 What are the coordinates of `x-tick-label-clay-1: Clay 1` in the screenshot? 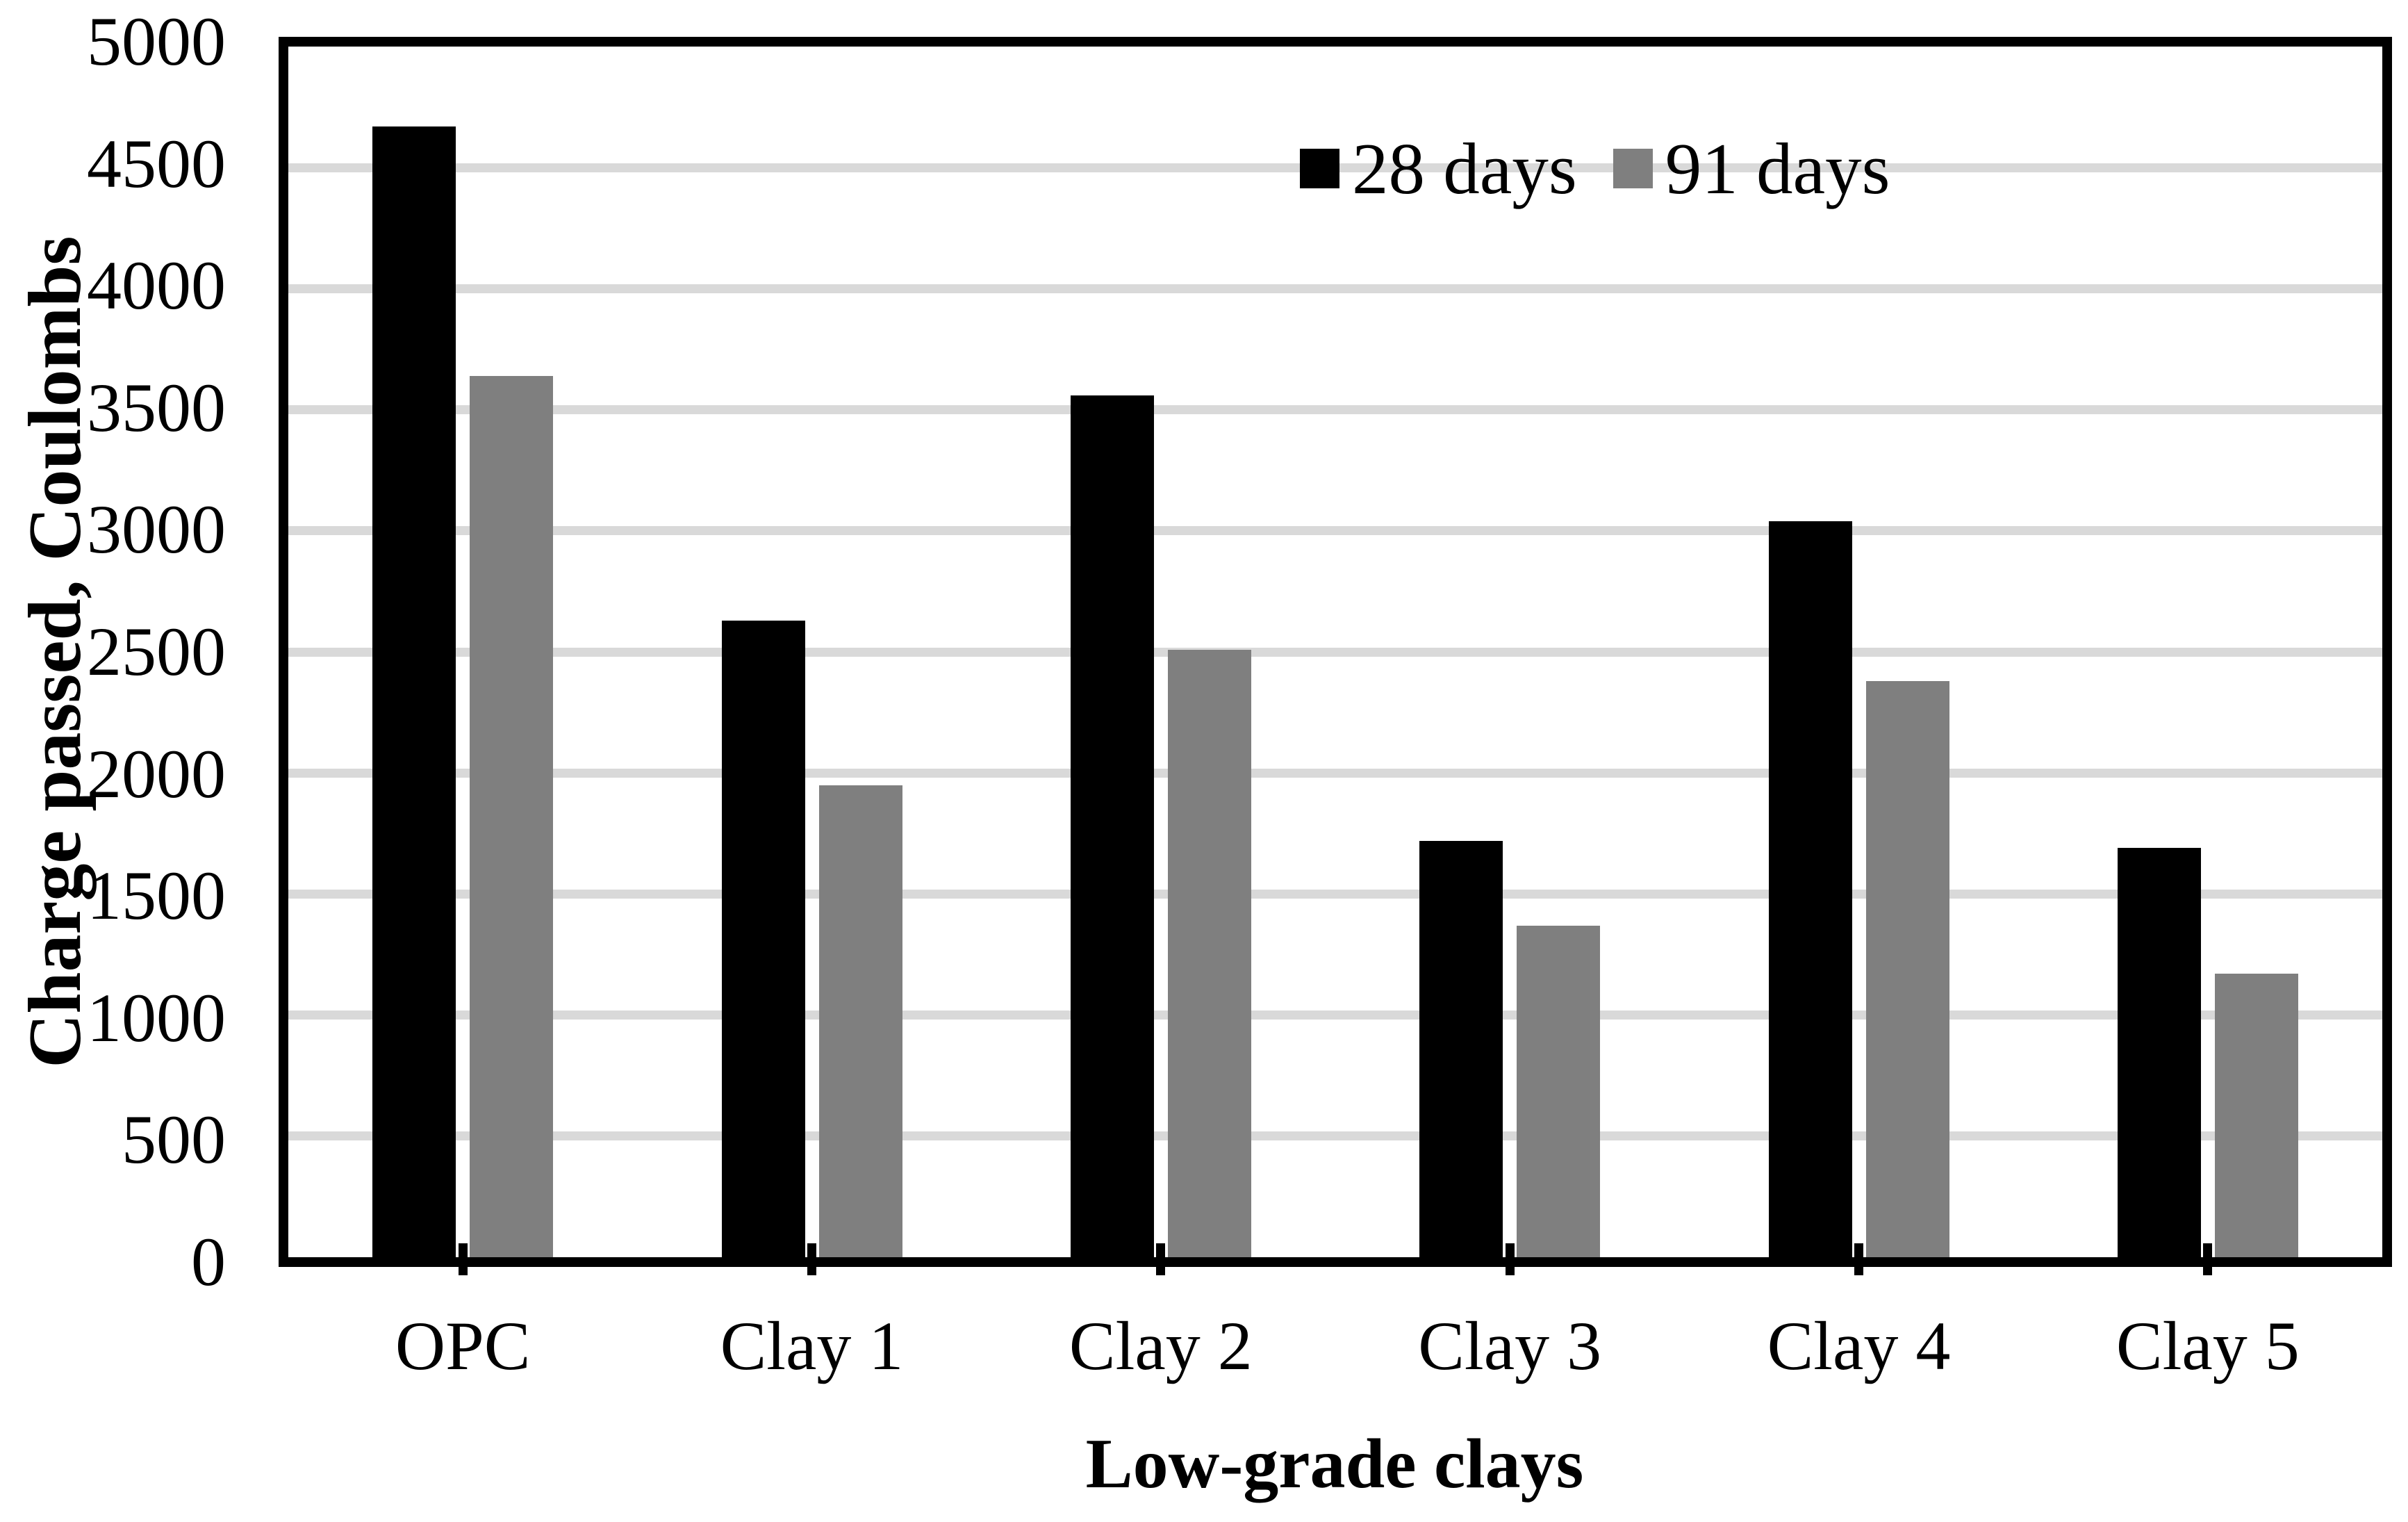 It's located at (812, 1345).